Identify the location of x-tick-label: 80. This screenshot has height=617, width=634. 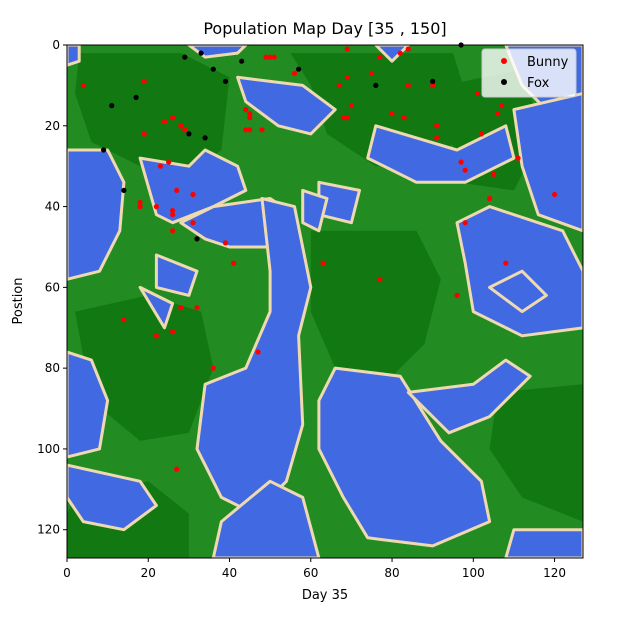
(391, 573).